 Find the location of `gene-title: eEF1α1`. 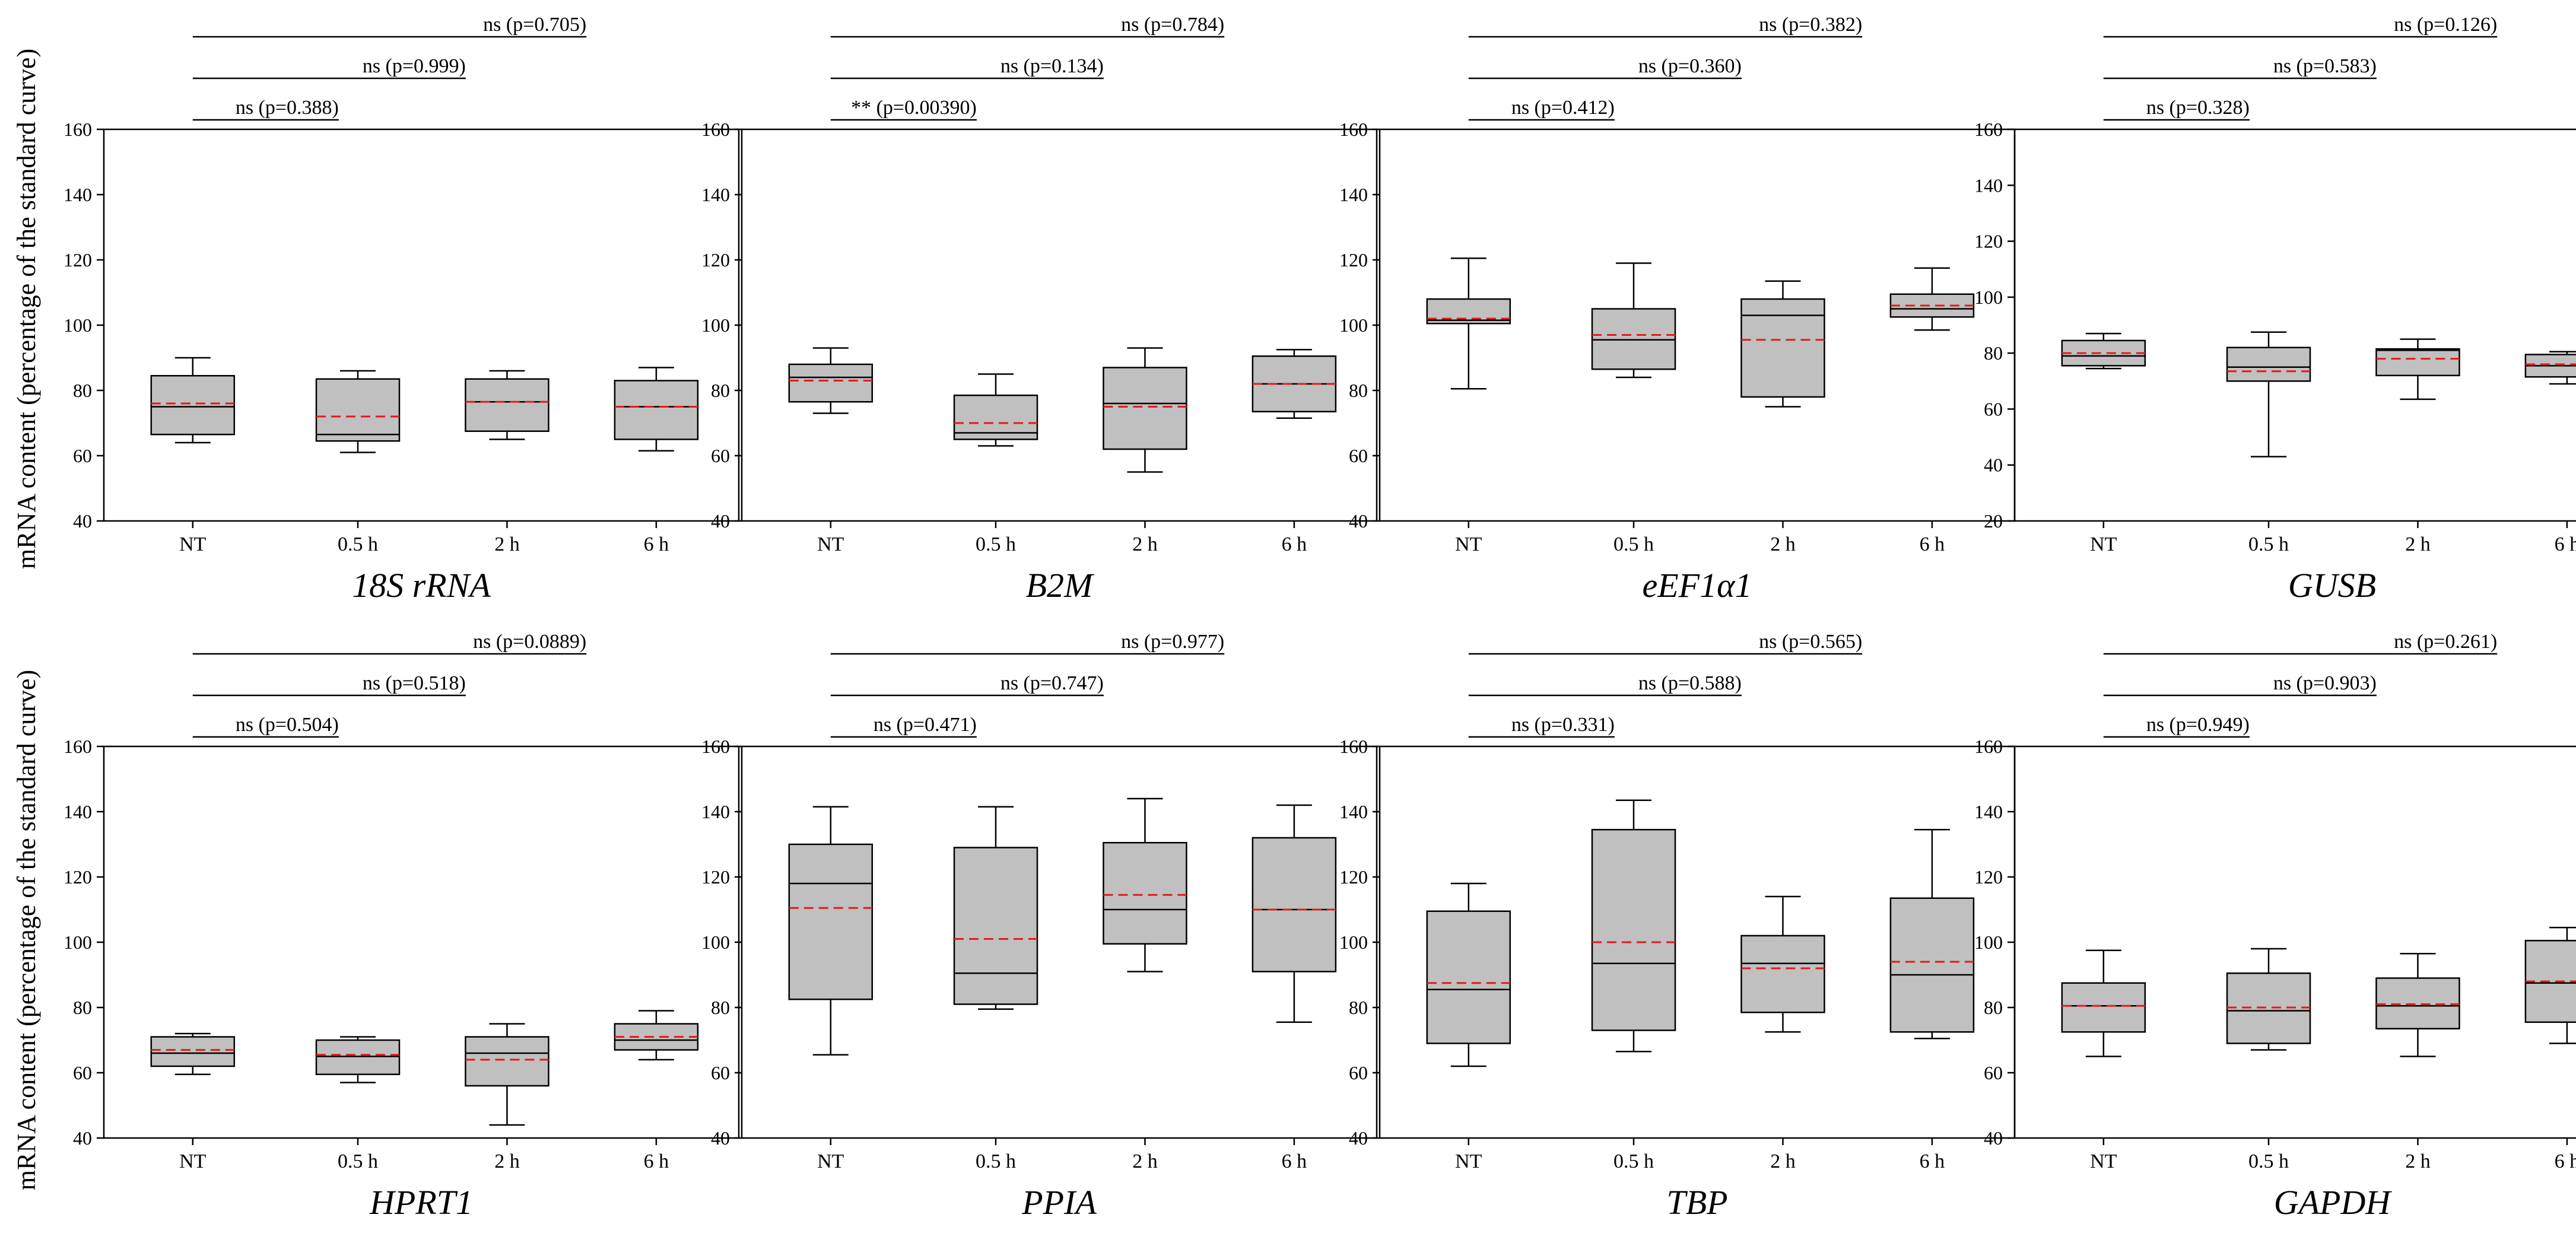

gene-title: eEF1α1 is located at coordinates (1697, 585).